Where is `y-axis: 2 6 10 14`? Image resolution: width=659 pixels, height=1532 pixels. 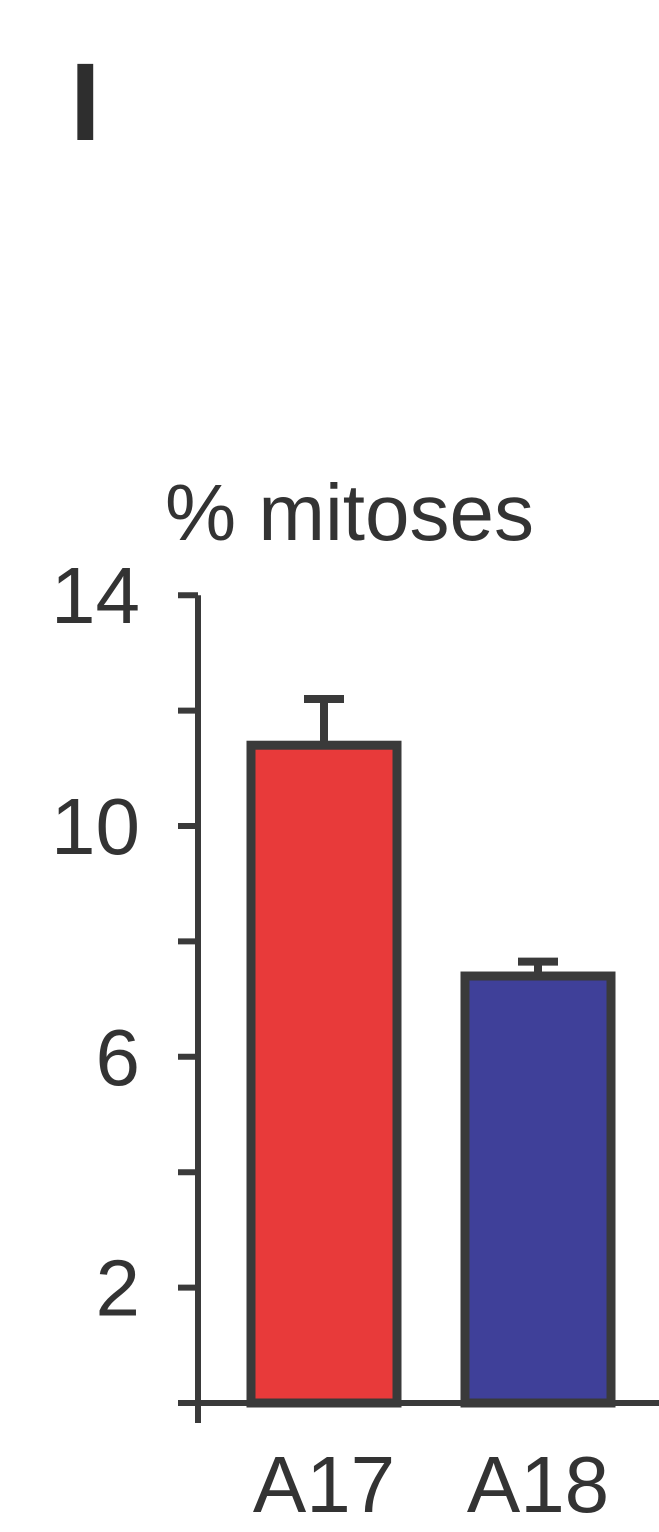 y-axis: 2 6 10 14 is located at coordinates (126, 987).